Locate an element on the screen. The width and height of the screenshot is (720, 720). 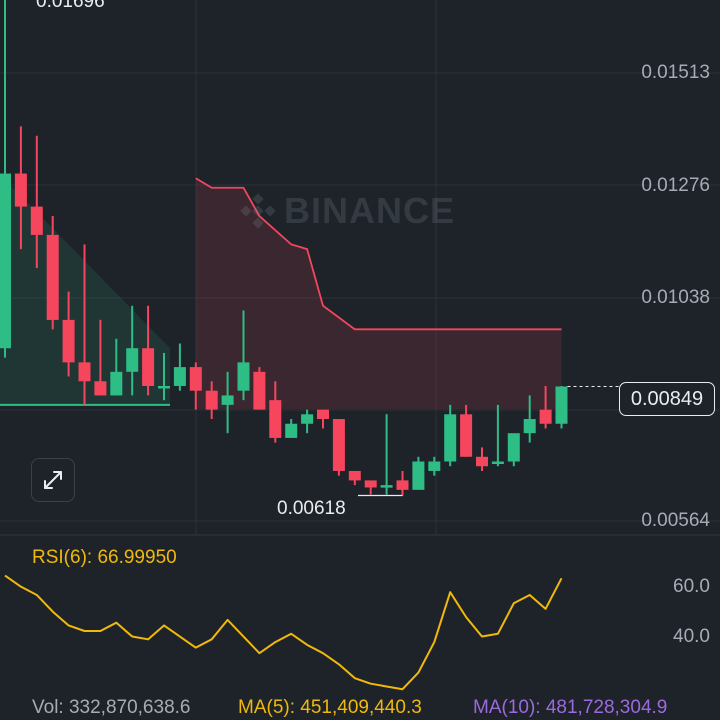
binance-logo-icon is located at coordinates (258, 211).